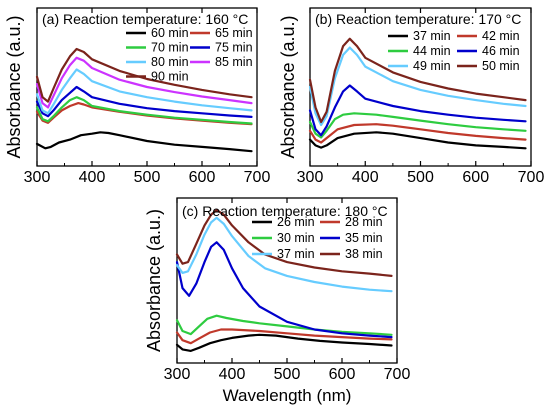 This screenshot has height=416, width=550. What do you see at coordinates (364, 254) in the screenshot?
I see `legend-label: 38 min` at bounding box center [364, 254].